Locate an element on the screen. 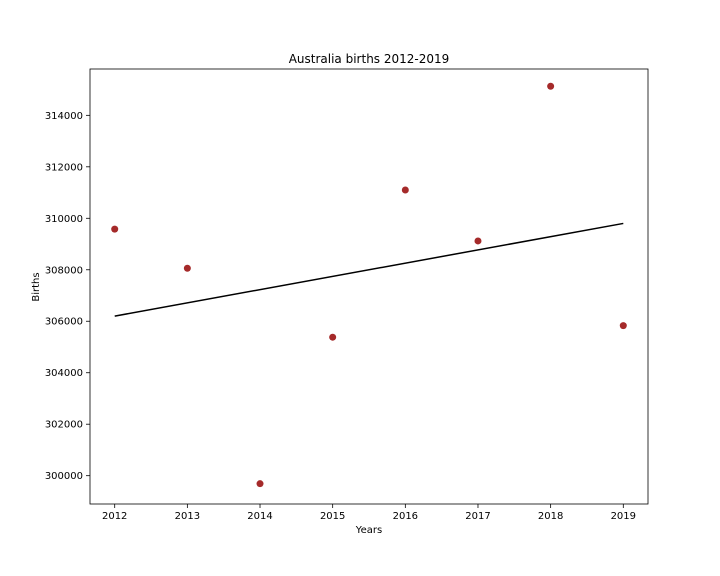  trend-line is located at coordinates (369, 269).